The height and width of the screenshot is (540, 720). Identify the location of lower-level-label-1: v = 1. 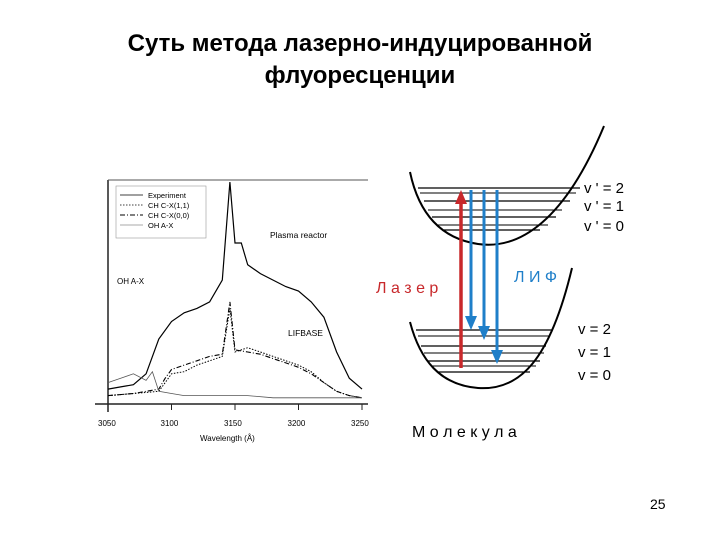
(594, 352).